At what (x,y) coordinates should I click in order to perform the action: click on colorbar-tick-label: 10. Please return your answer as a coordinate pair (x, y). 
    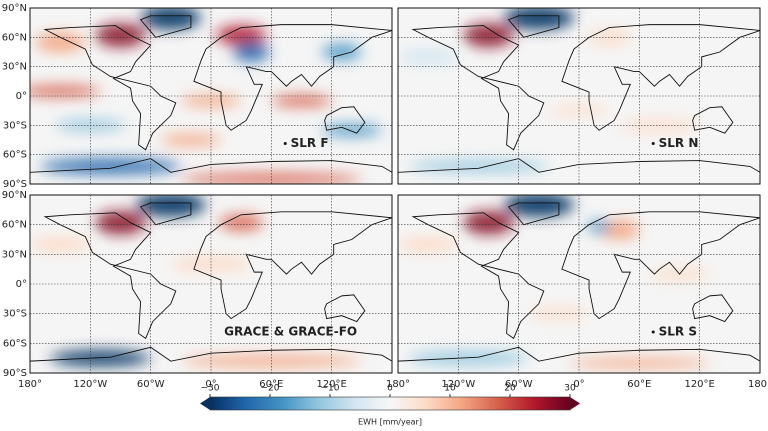
    Looking at the image, I should click on (450, 389).